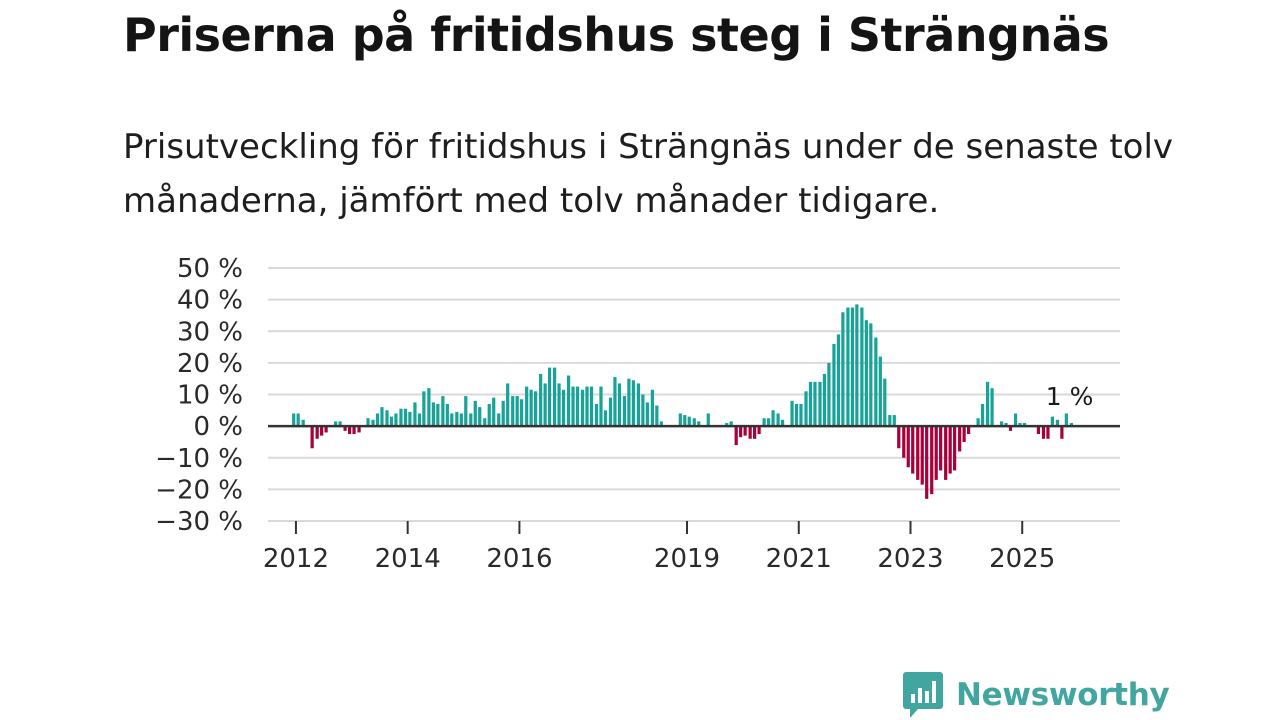  I want to click on newsworthy-logo-icon, so click(923, 695).